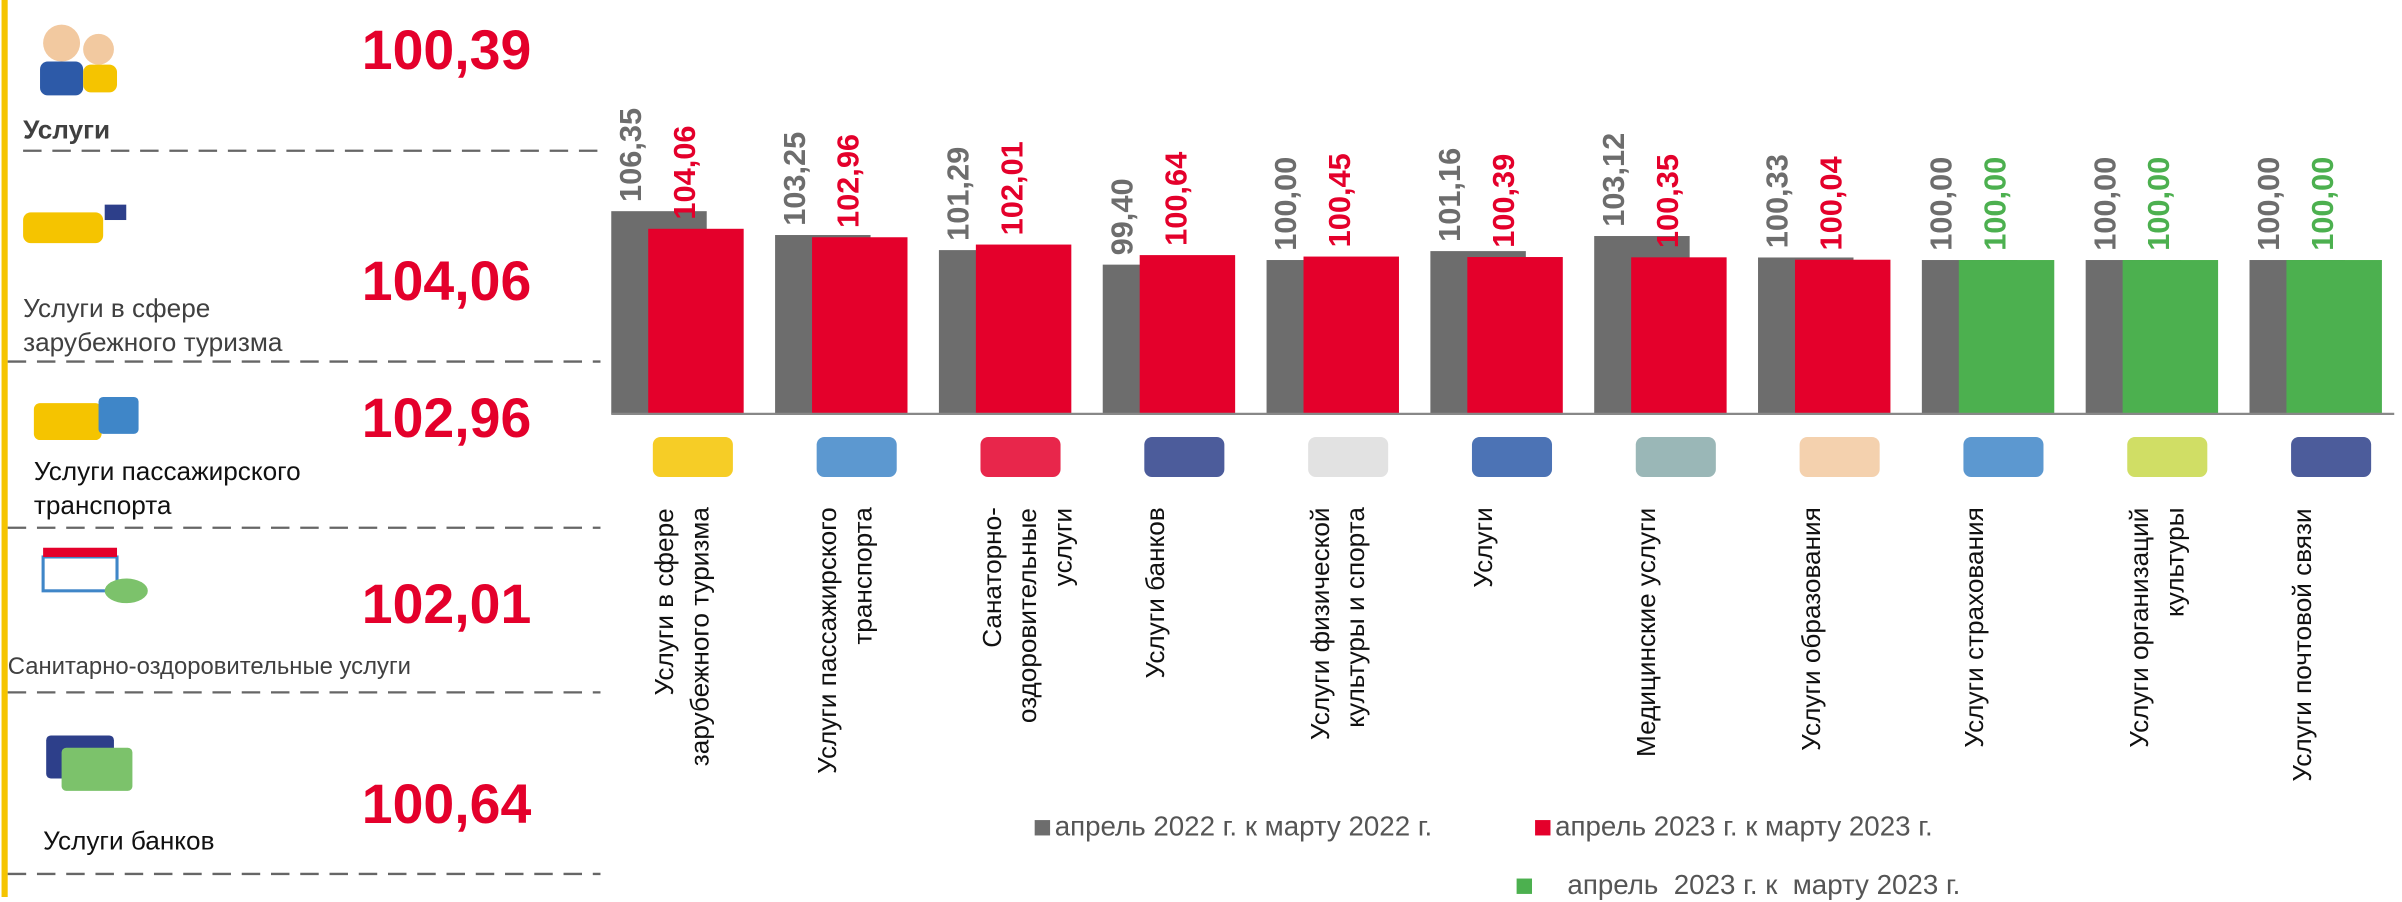 The image size is (2402, 902). Describe the element at coordinates (630, 155) in the screenshot. I see `value-label: 106,35` at that location.